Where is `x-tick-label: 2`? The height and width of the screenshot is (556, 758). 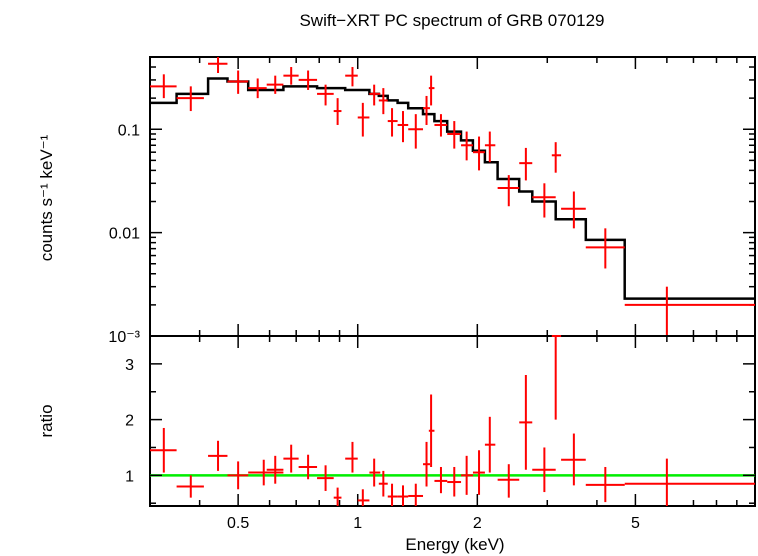 x-tick-label: 2 is located at coordinates (477, 523).